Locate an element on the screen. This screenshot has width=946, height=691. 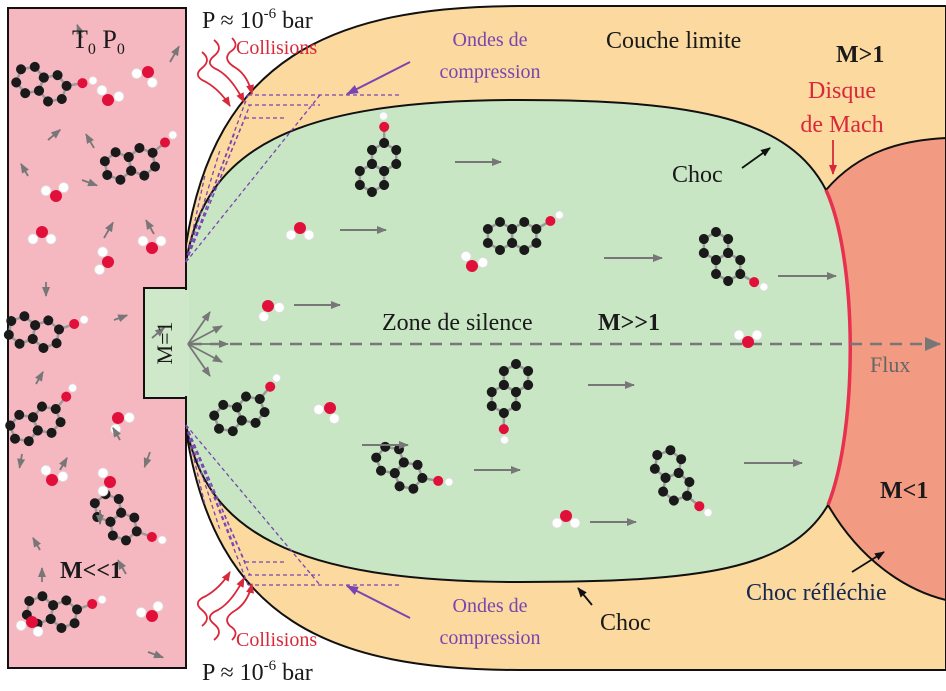
ondes-arrow-top is located at coordinates (378, 78).